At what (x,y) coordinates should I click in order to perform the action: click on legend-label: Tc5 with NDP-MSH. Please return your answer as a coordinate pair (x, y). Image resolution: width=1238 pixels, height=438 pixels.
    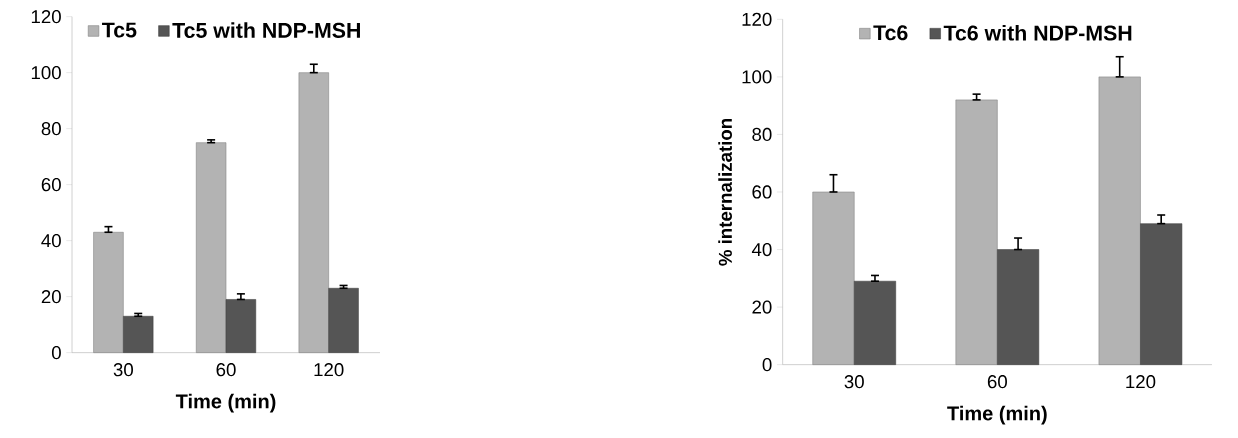
    Looking at the image, I should click on (266, 30).